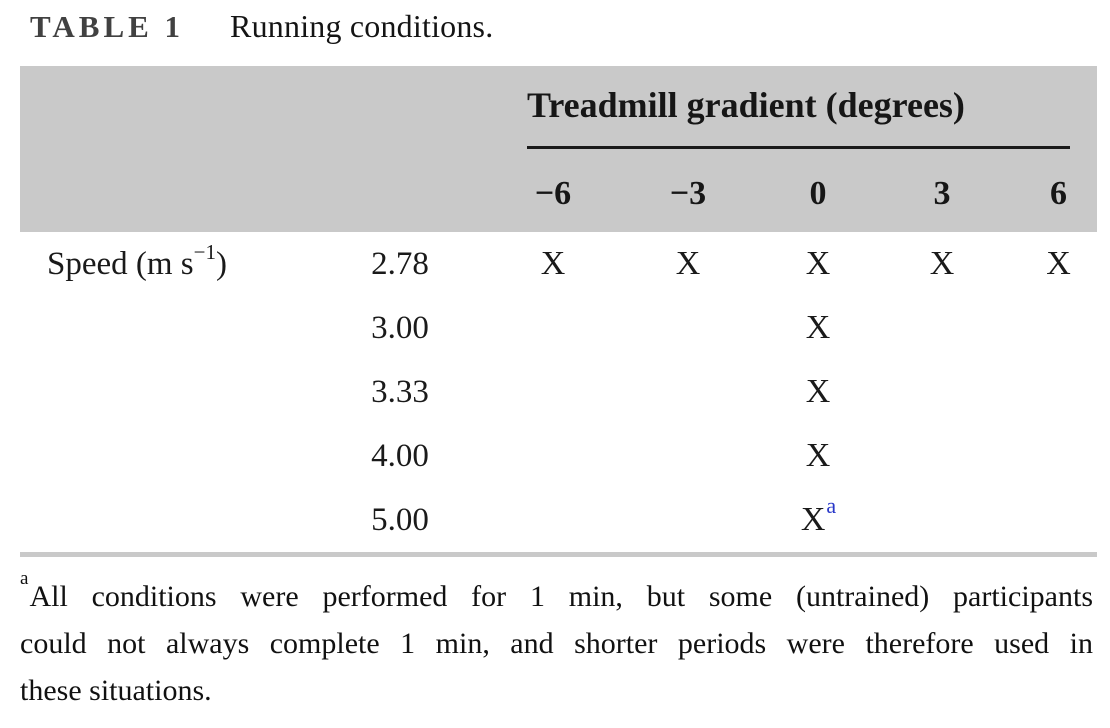  What do you see at coordinates (24, 578) in the screenshot?
I see `footnote-marker: a` at bounding box center [24, 578].